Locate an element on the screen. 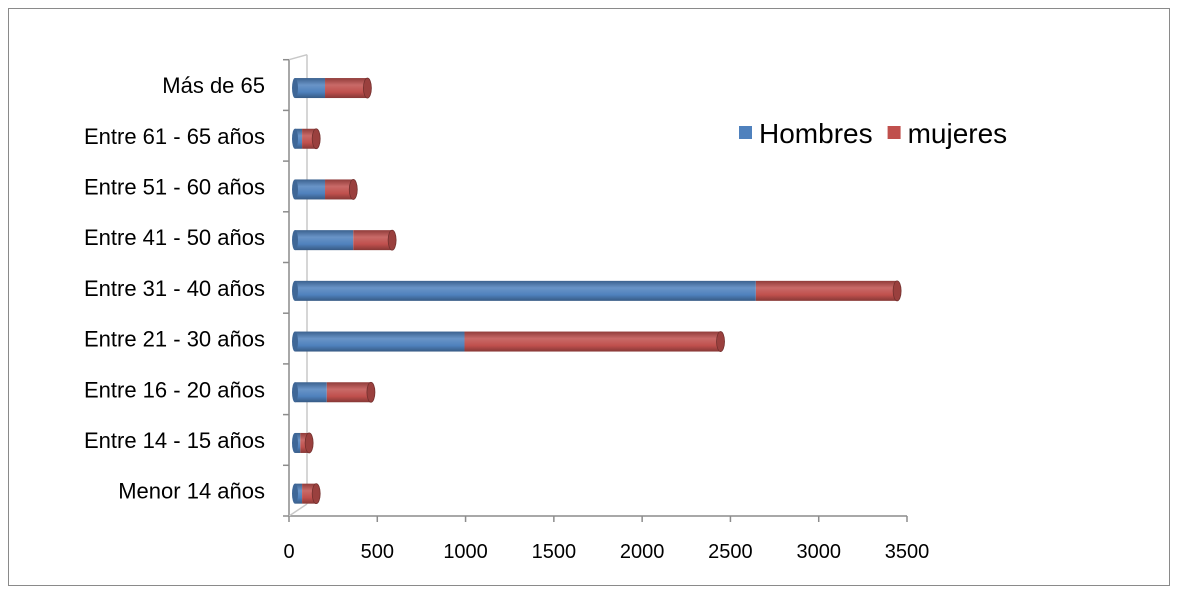 The width and height of the screenshot is (1178, 594). legend-label-hombres: Hombres is located at coordinates (816, 133).